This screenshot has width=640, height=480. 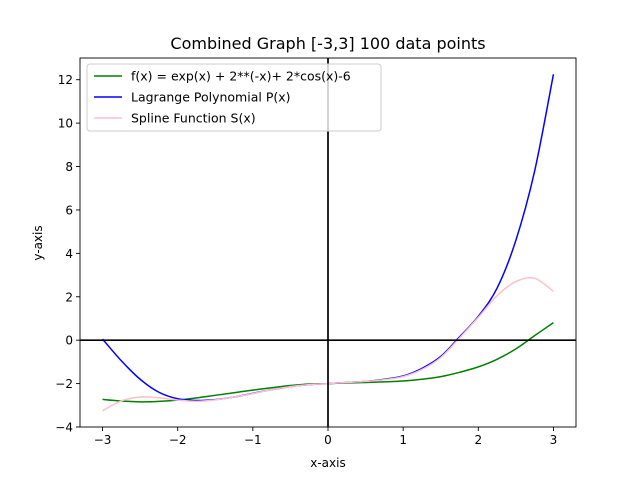 I want to click on y-tick-label: 2, so click(x=69, y=297).